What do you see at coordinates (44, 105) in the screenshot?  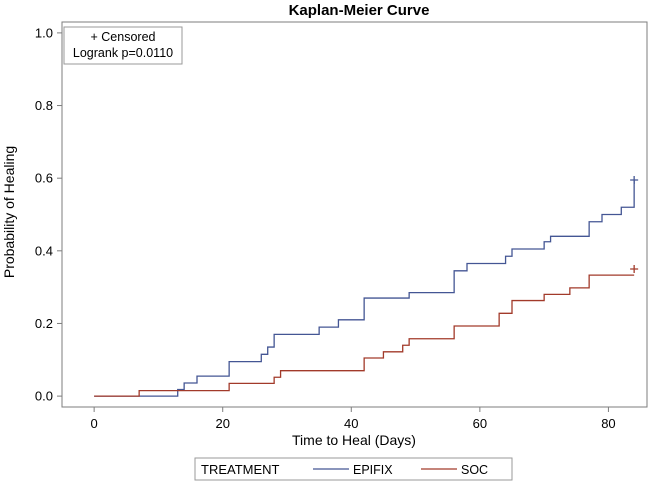 I see `y-tick-label: 0.8` at bounding box center [44, 105].